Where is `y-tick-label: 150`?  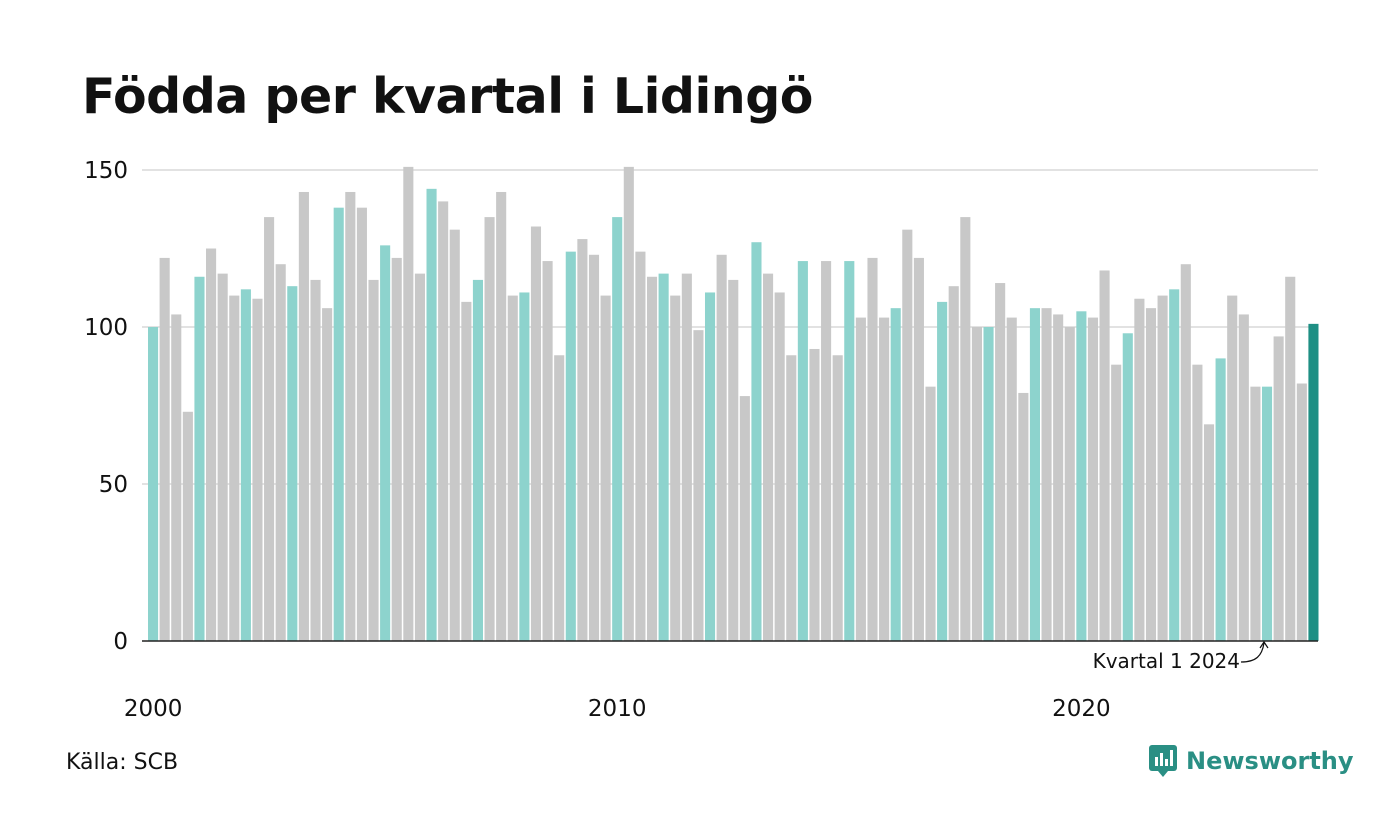
y-tick-label: 150 is located at coordinates (106, 171).